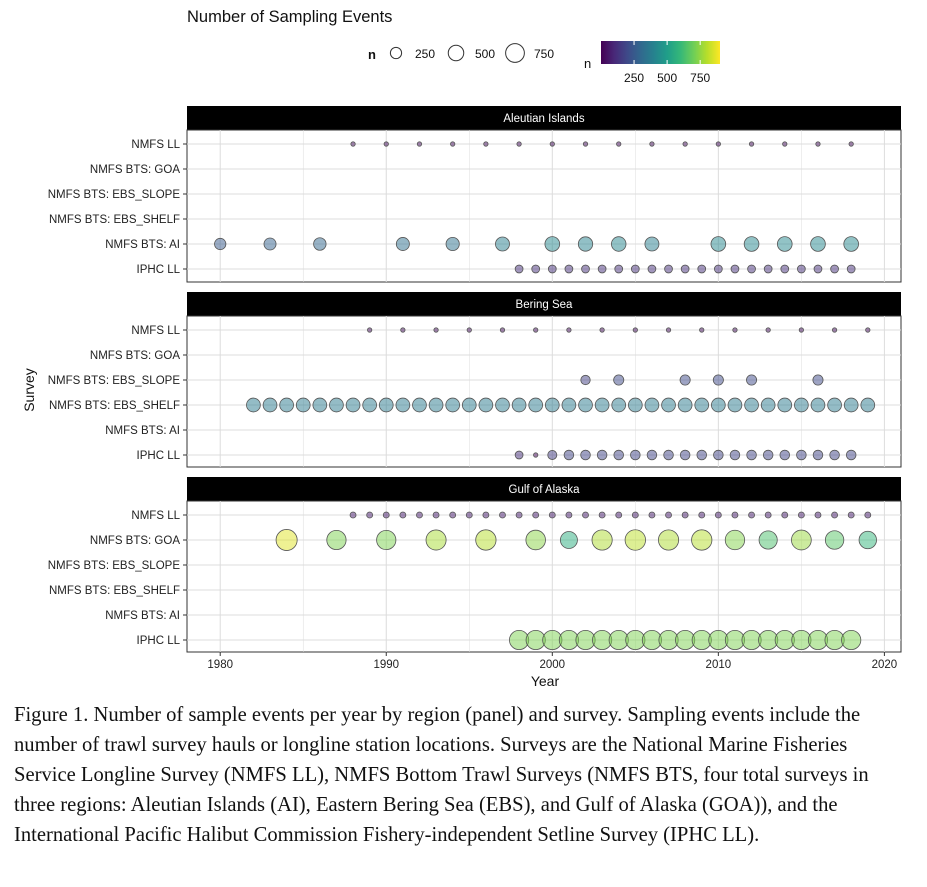 Image resolution: width=927 pixels, height=887 pixels. What do you see at coordinates (114, 381) in the screenshot?
I see `y-tick-label: NMFS BTS: EBS_SLOPE` at bounding box center [114, 381].